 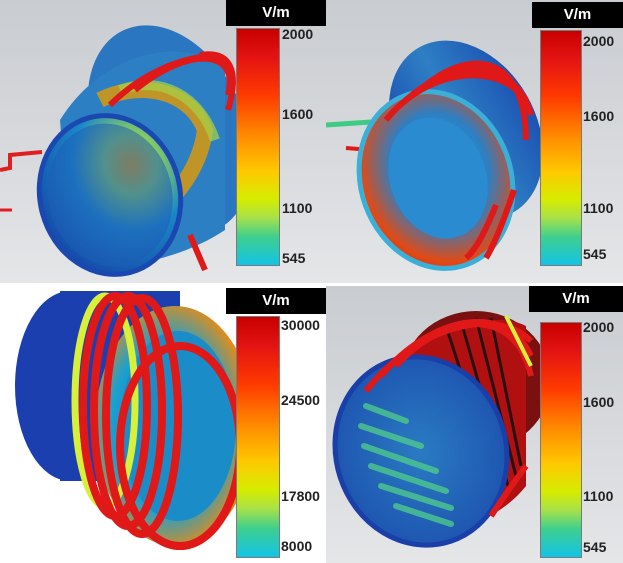 I want to click on unit-label-3: V/m, so click(x=276, y=301).